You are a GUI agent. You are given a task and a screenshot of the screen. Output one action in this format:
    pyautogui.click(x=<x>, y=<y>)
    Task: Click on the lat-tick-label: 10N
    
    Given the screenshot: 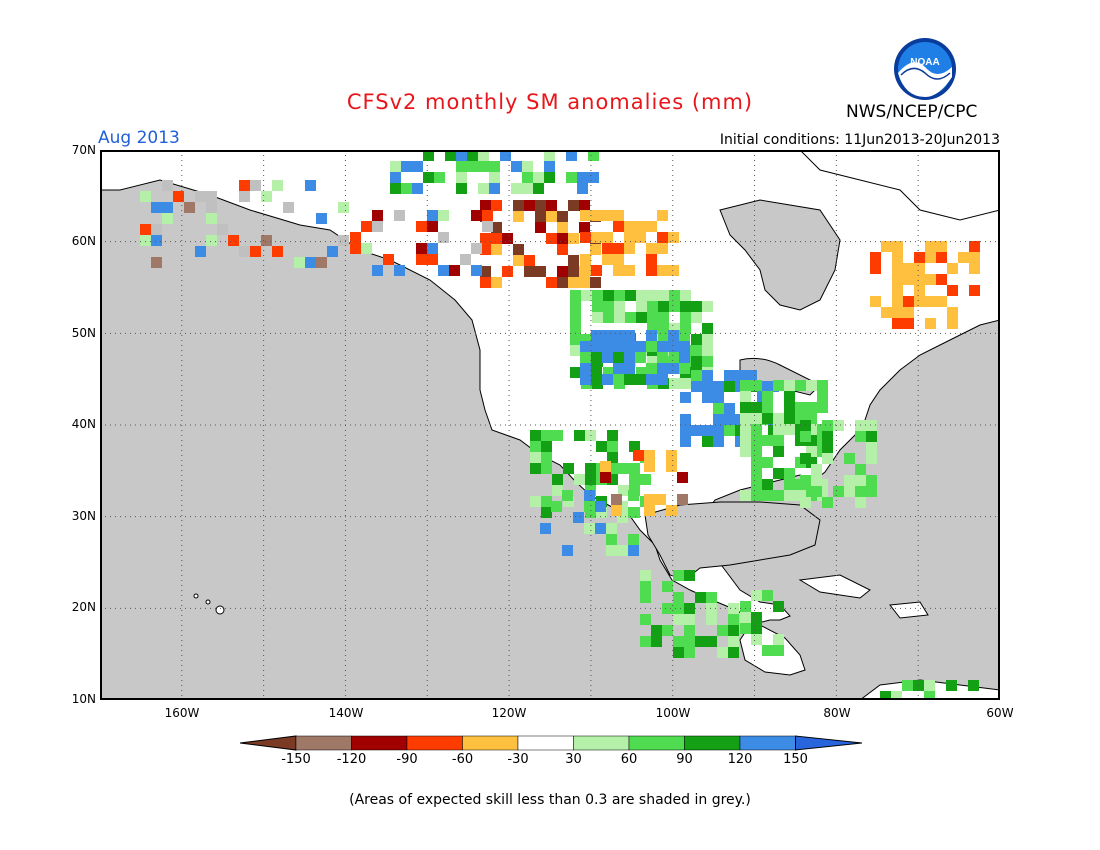 What is the action you would take?
    pyautogui.click(x=83, y=699)
    